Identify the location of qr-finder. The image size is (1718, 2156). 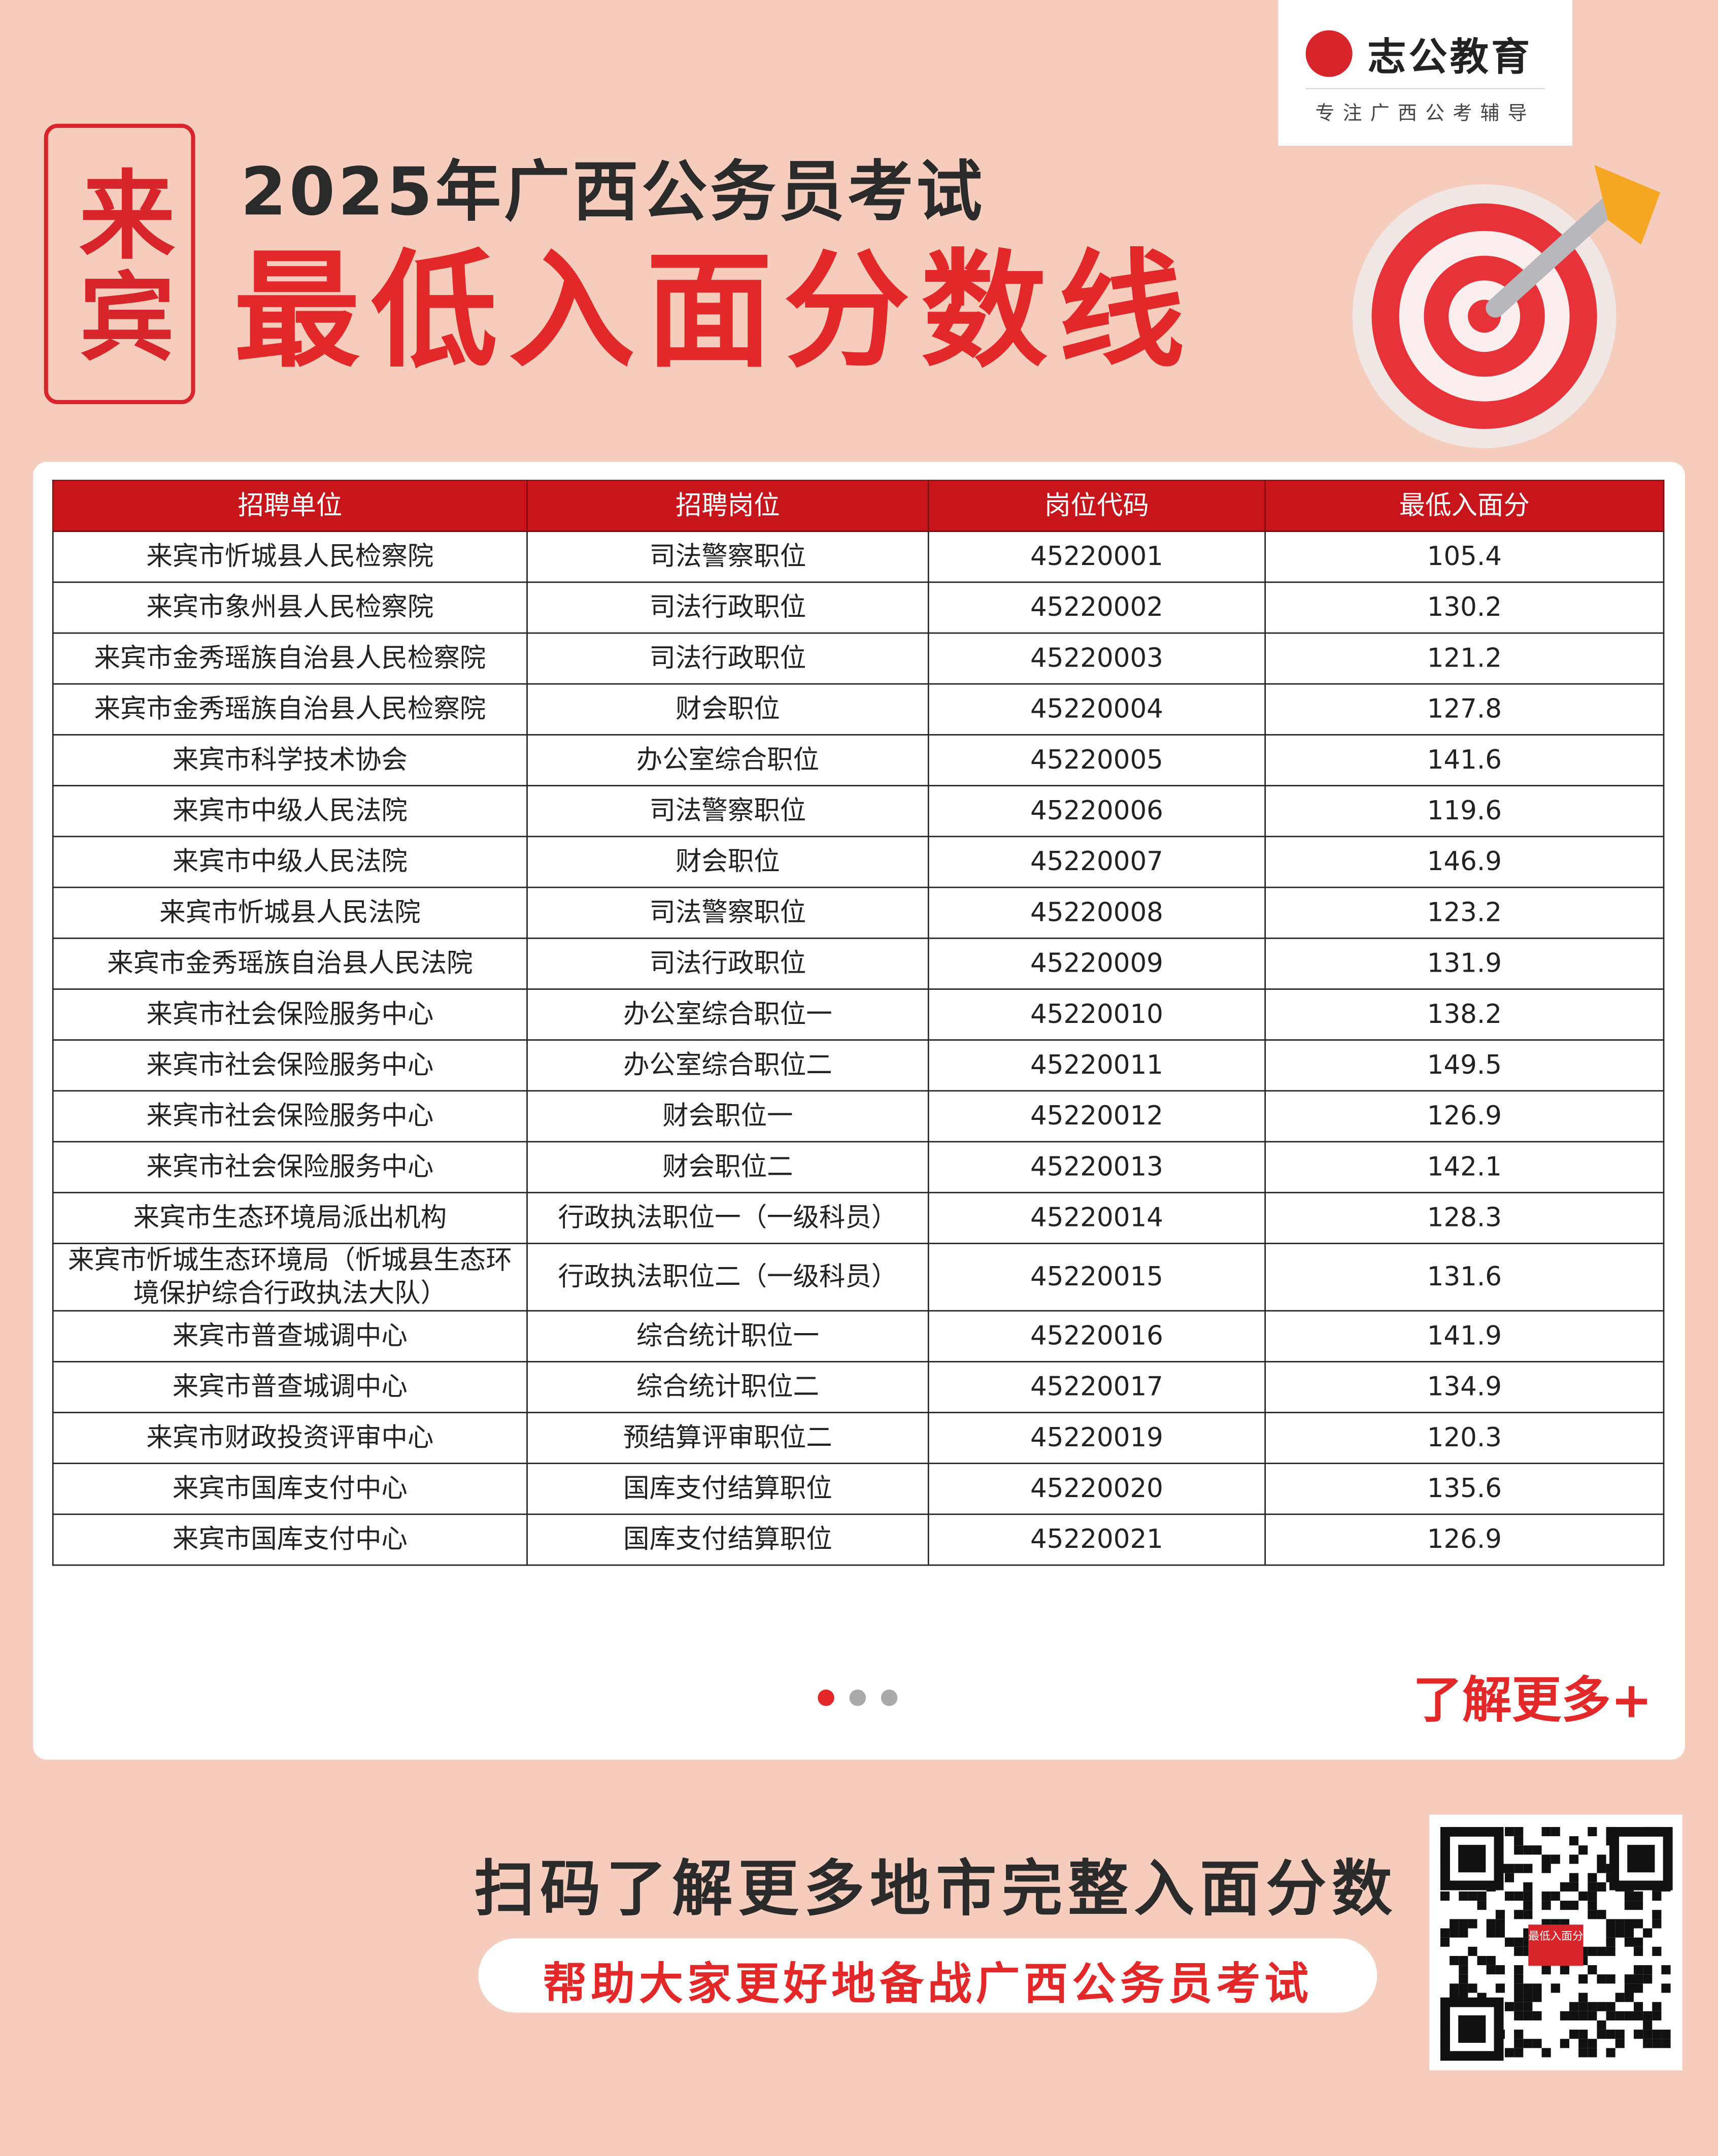
(1472, 2029).